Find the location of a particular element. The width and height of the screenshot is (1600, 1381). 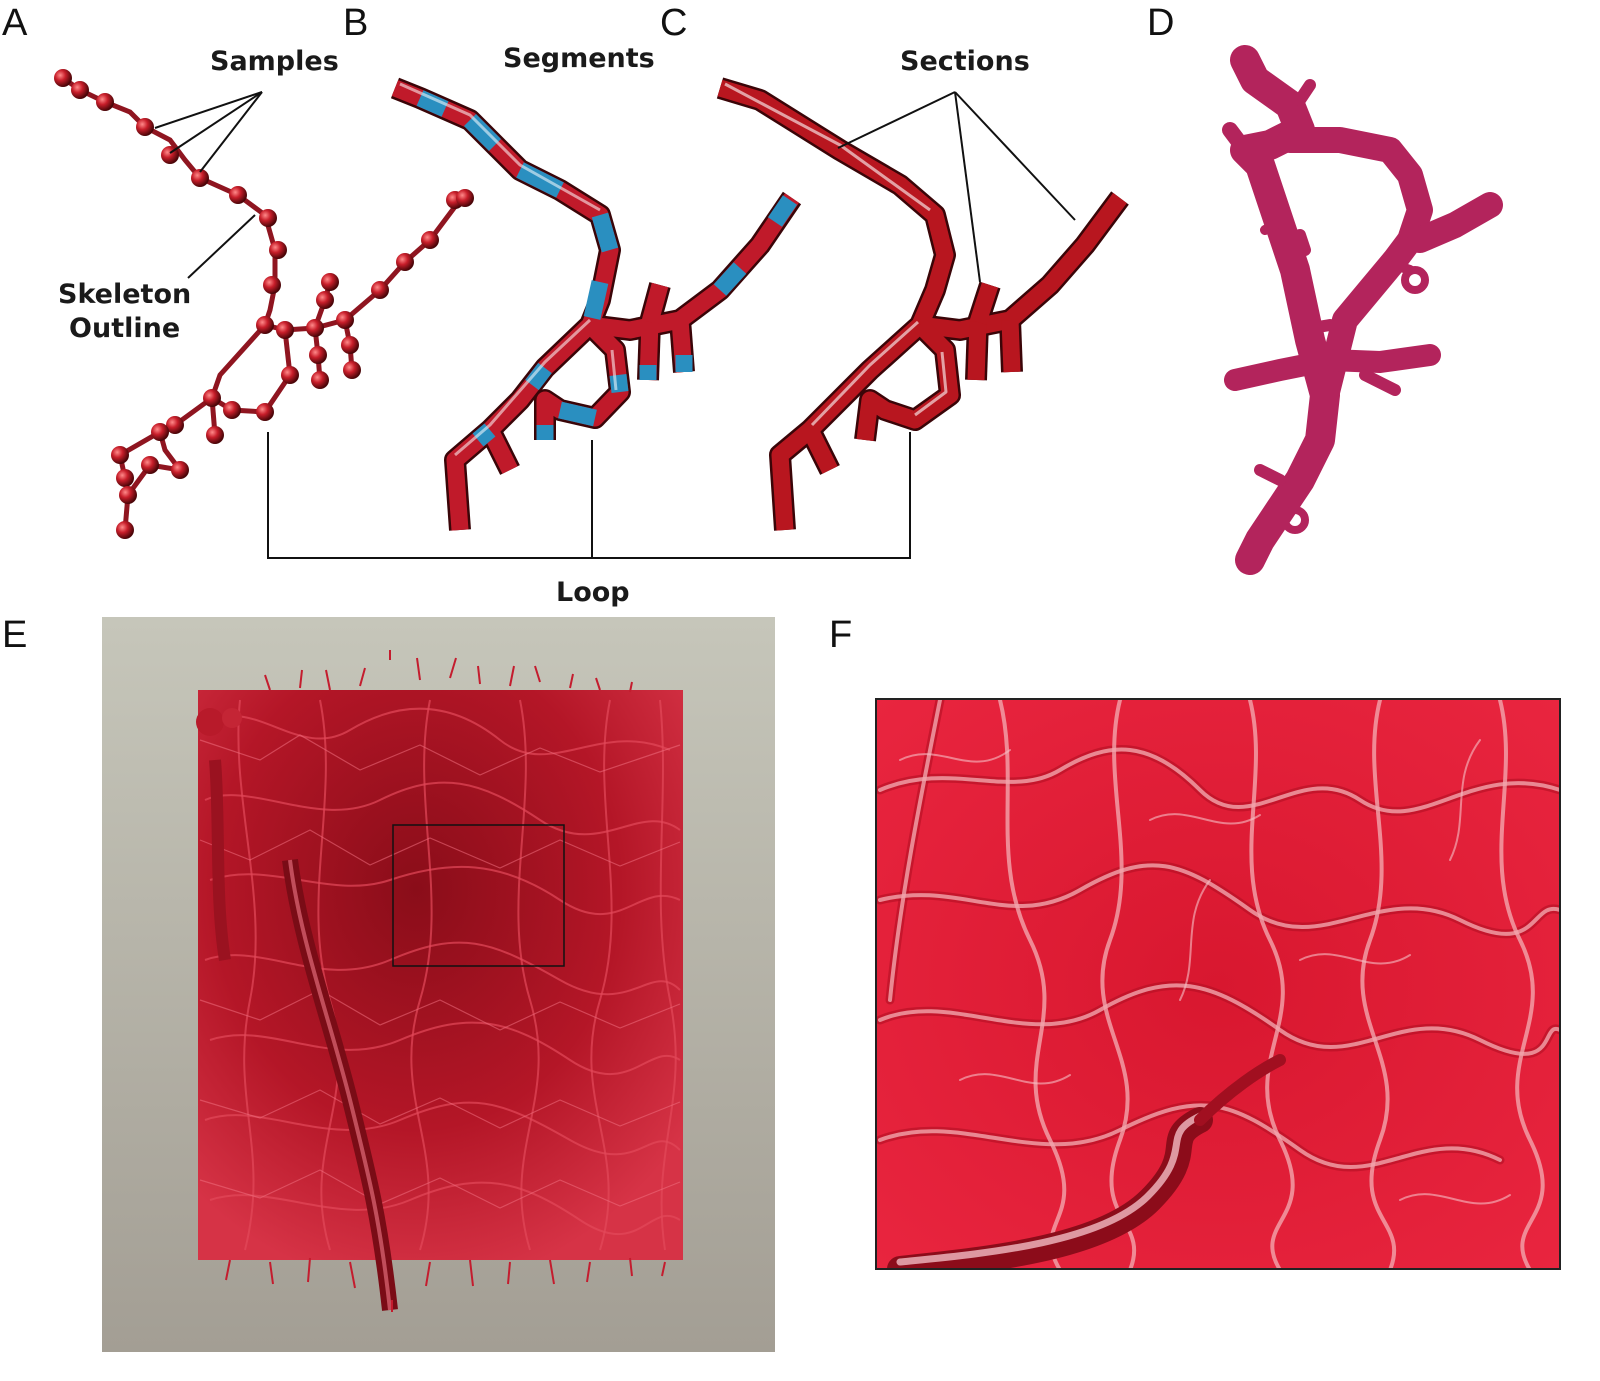

section-tubes is located at coordinates (922, 305).